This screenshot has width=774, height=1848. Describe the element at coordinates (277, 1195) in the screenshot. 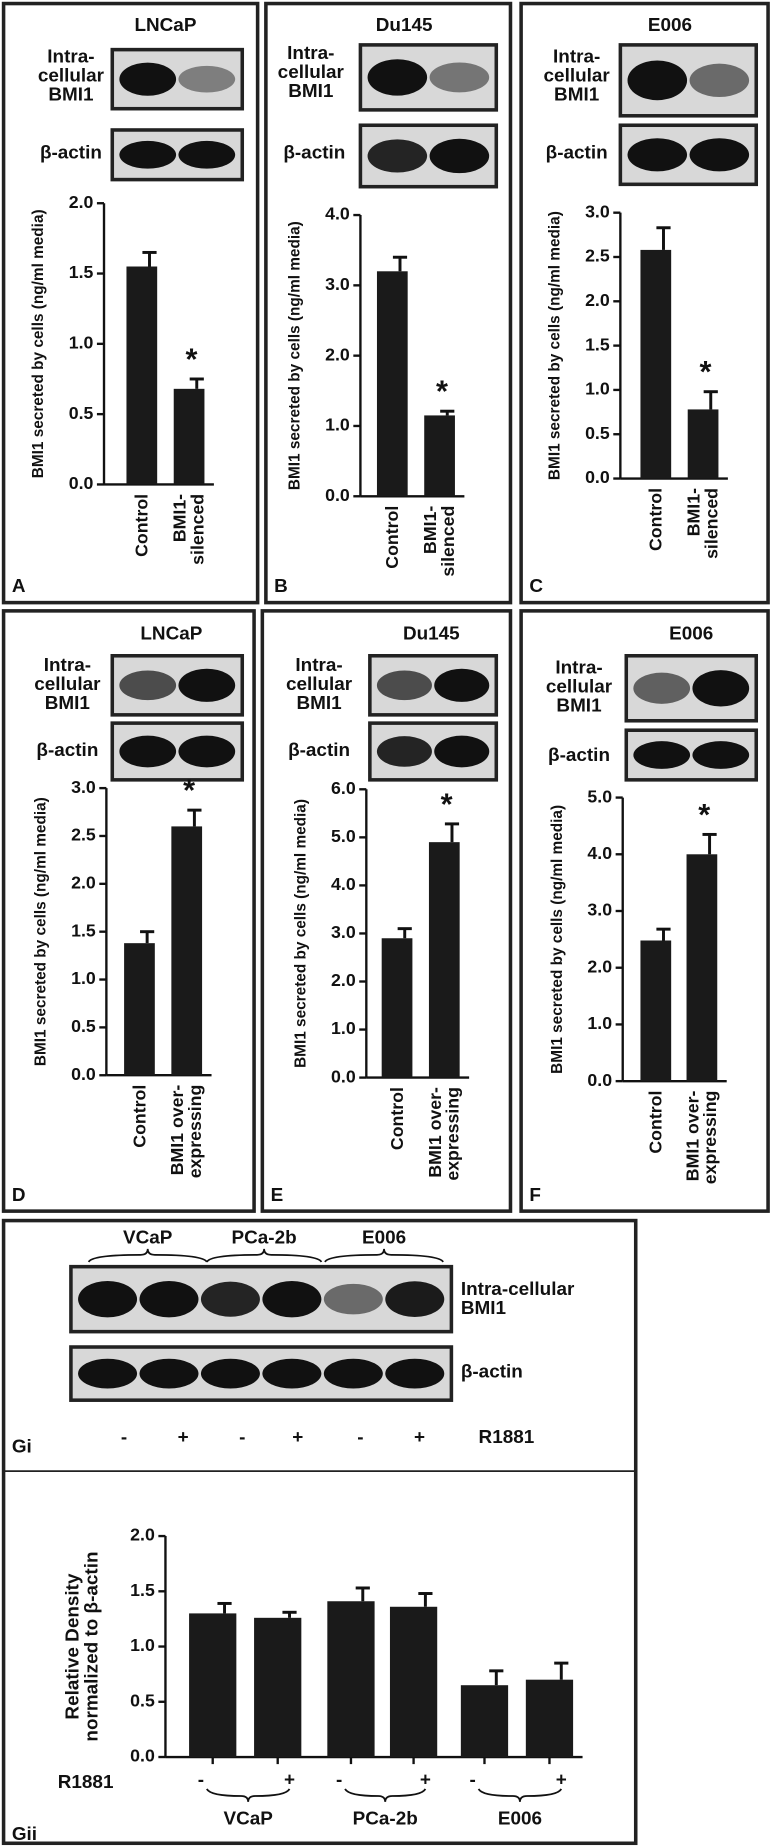

I see `panel-letter: E` at that location.